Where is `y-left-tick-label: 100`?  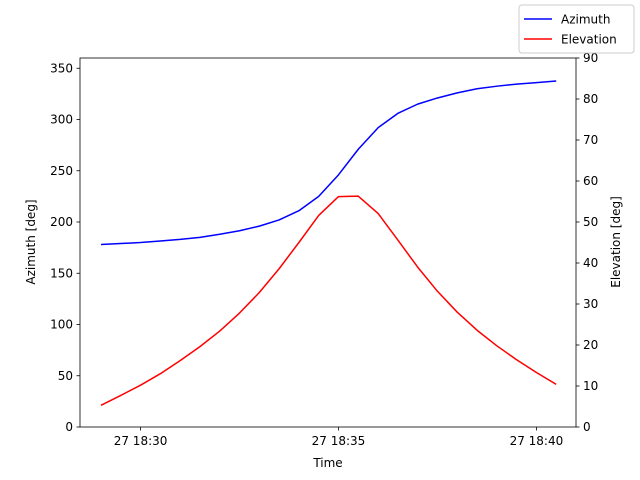
y-left-tick-label: 100 is located at coordinates (61, 325).